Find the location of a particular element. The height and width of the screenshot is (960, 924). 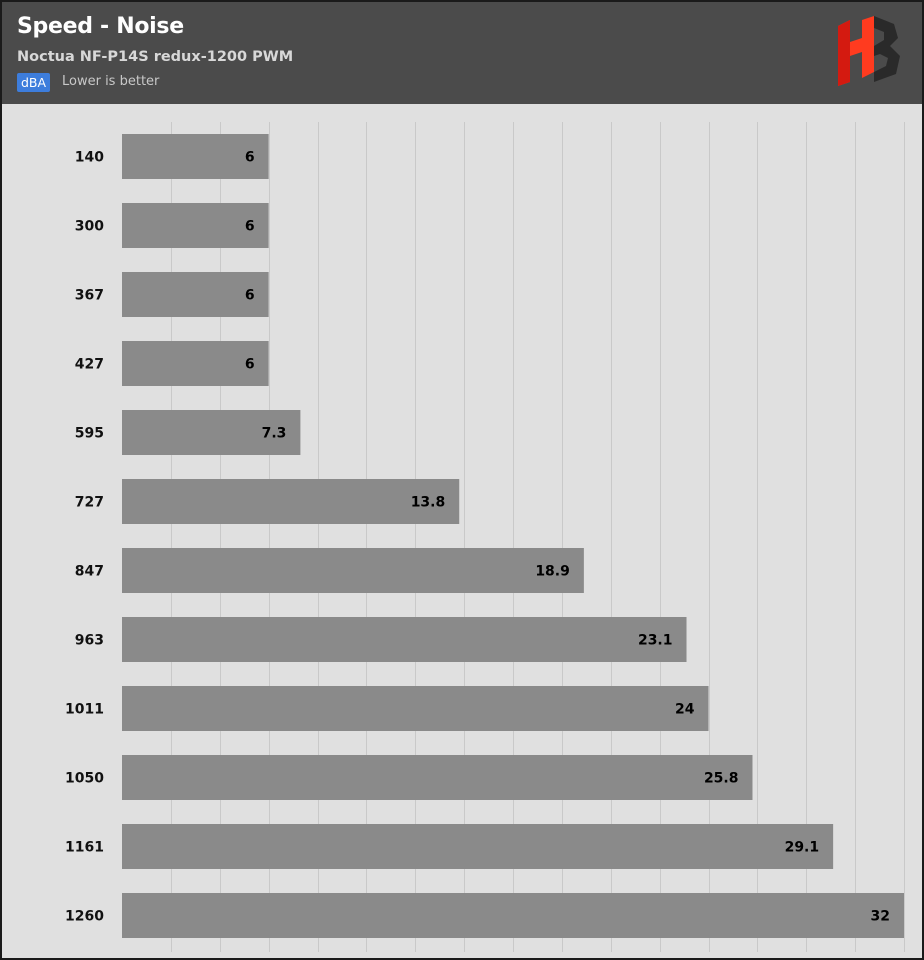

category-label-1011: 1011 is located at coordinates (84, 710).